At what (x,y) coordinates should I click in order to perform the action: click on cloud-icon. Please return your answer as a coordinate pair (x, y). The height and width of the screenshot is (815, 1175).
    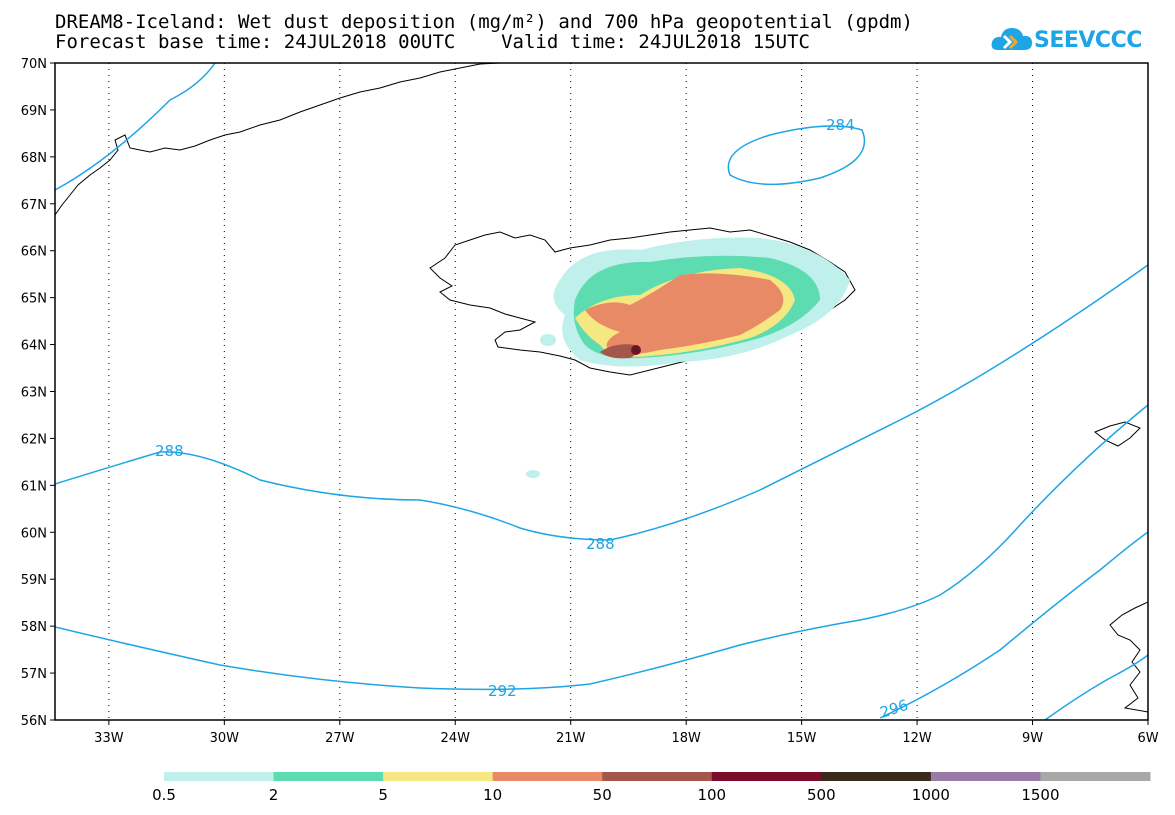
    Looking at the image, I should click on (1011, 39).